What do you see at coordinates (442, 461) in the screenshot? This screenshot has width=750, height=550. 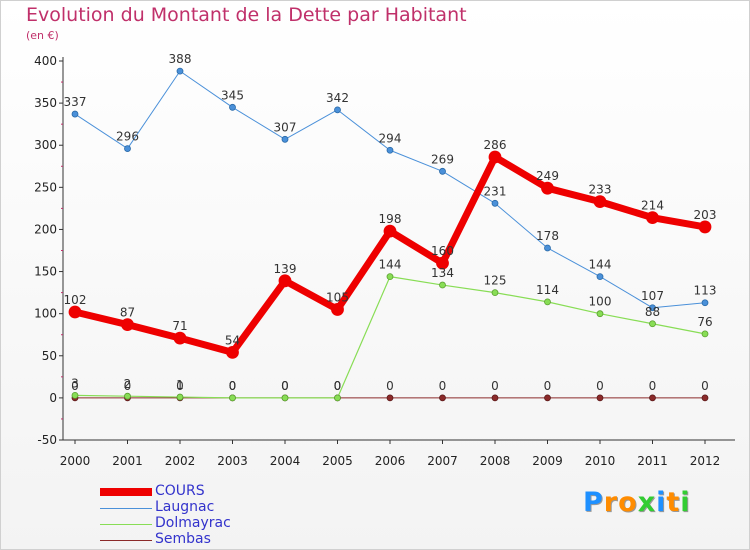 I see `x-tick-label: 2007` at bounding box center [442, 461].